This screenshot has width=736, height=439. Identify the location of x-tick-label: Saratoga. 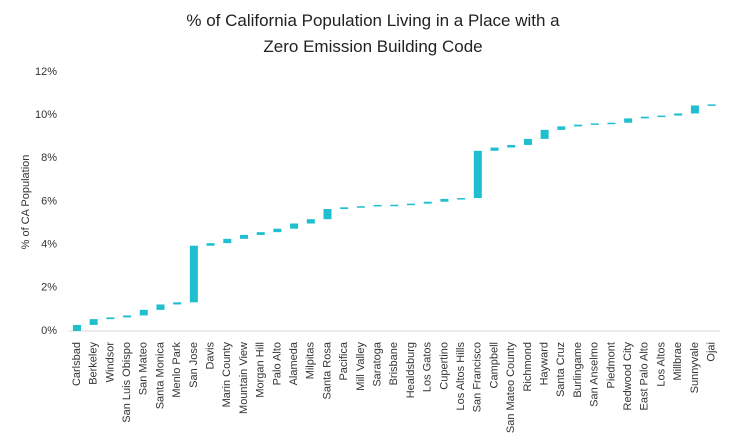
(378, 364).